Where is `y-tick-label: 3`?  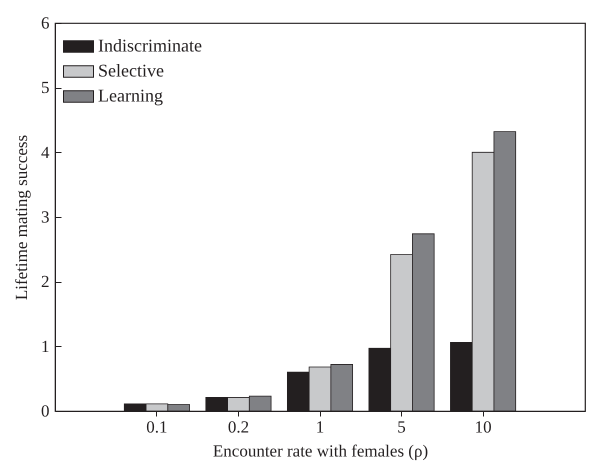 y-tick-label: 3 is located at coordinates (45, 217).